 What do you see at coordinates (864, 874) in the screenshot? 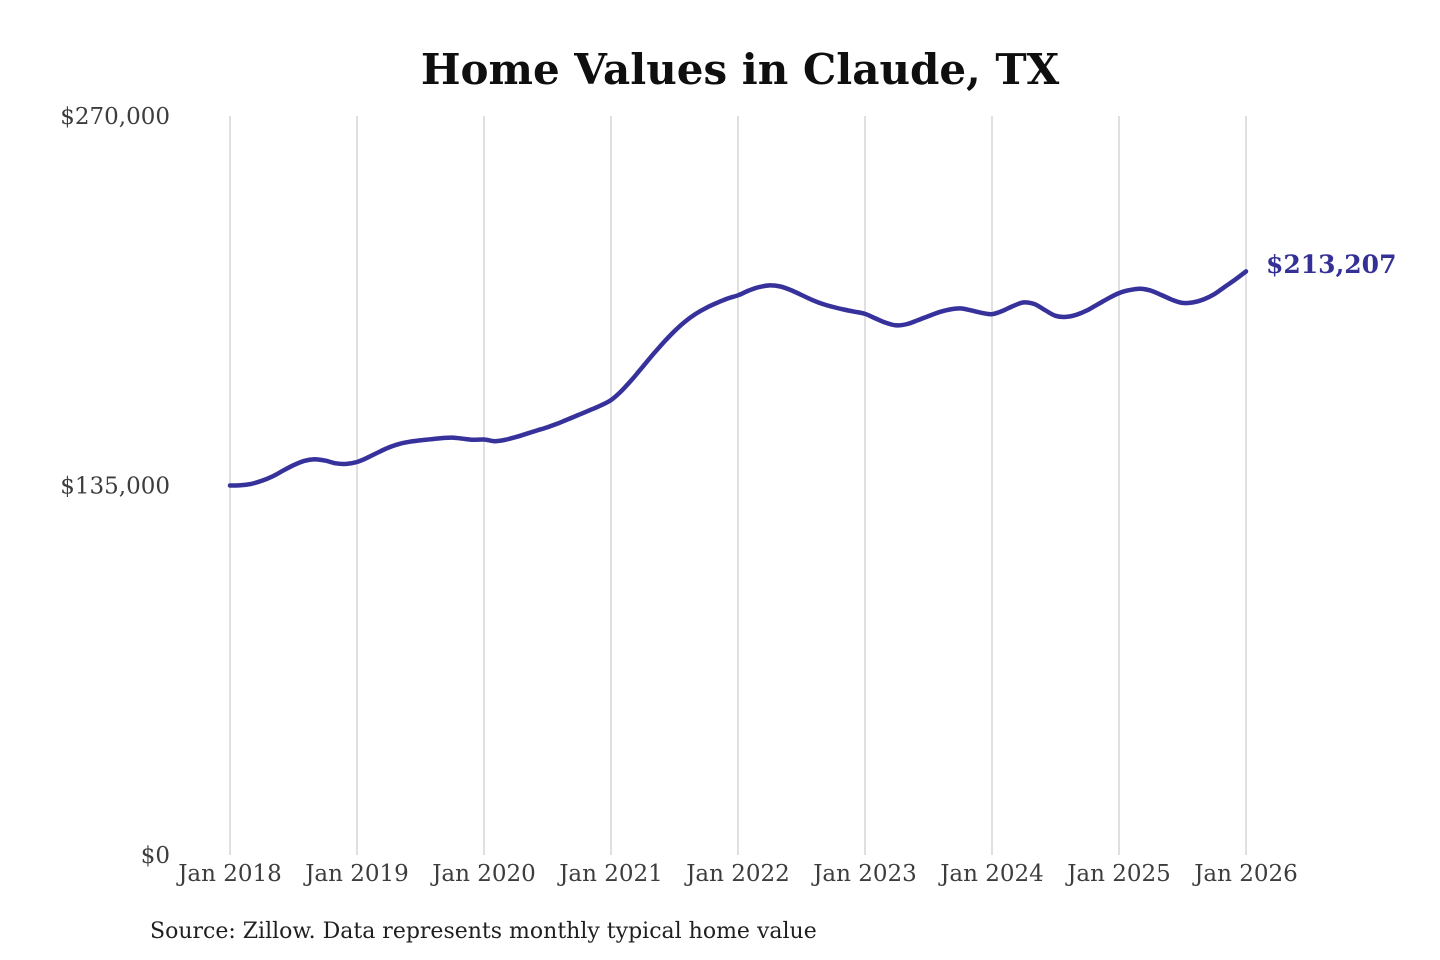
I see `x-tick-label: Jan 2023` at bounding box center [864, 874].